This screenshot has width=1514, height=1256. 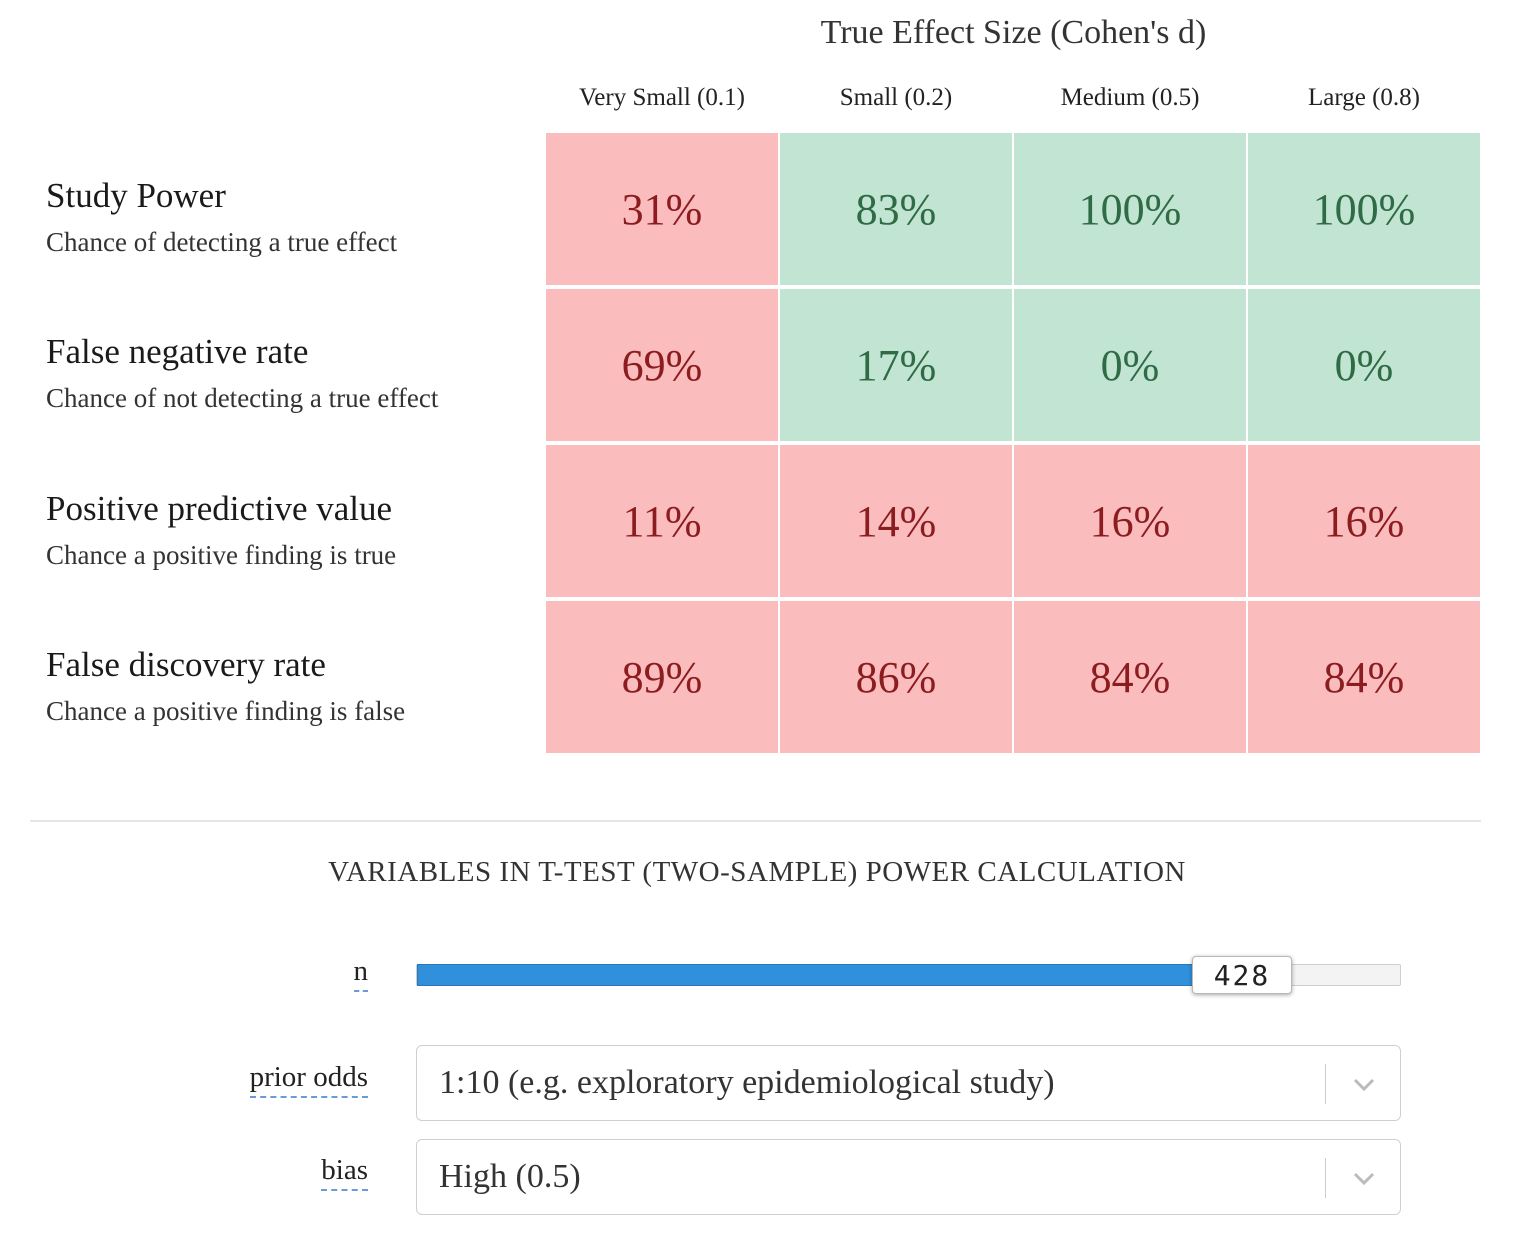 I want to click on grid-cell: 14%, so click(x=896, y=521).